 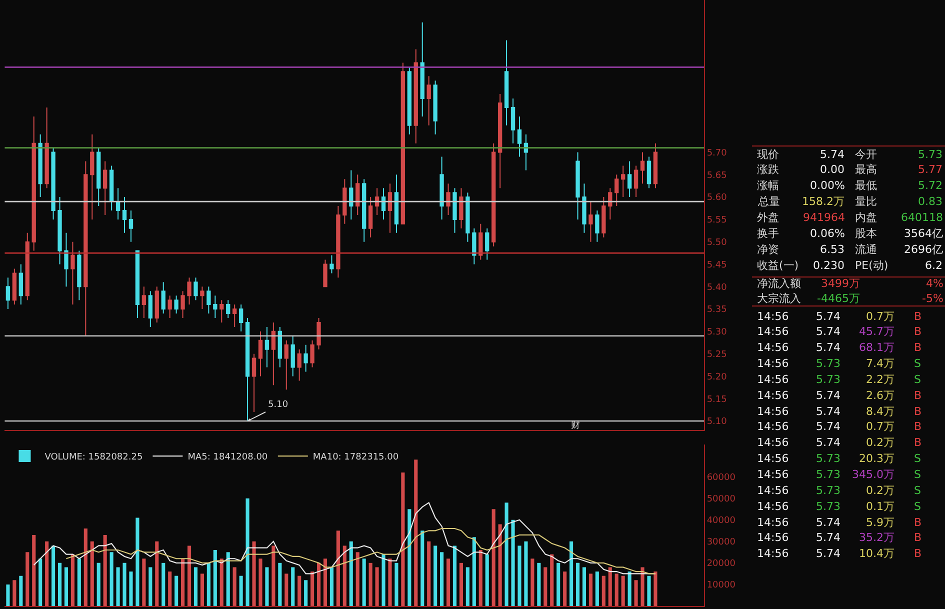 What do you see at coordinates (866, 217) in the screenshot?
I see `text: 内盘` at bounding box center [866, 217].